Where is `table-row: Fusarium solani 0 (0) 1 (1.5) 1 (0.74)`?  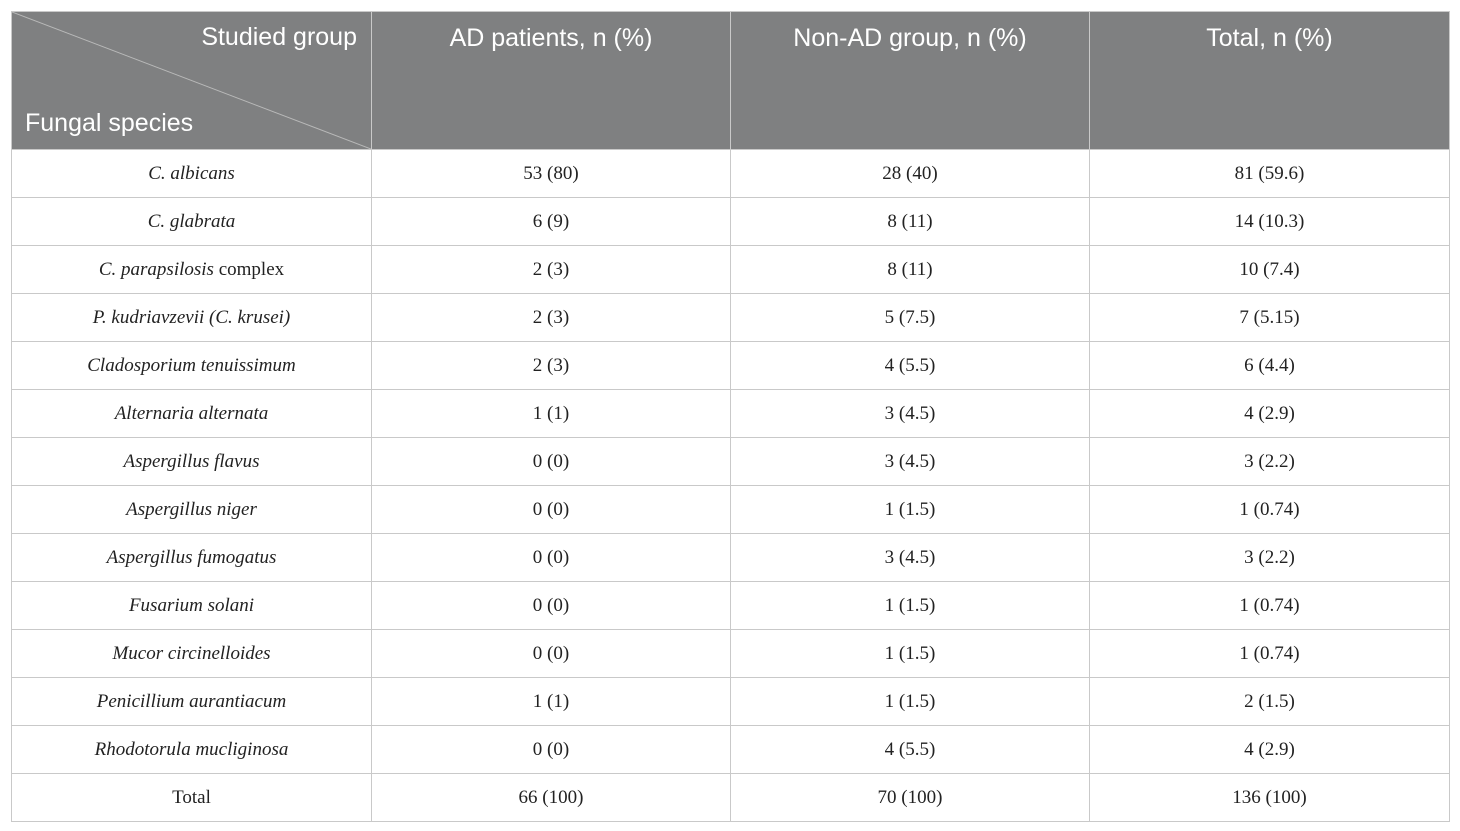
table-row: Fusarium solani 0 (0) 1 (1.5) 1 (0.74) is located at coordinates (730, 605).